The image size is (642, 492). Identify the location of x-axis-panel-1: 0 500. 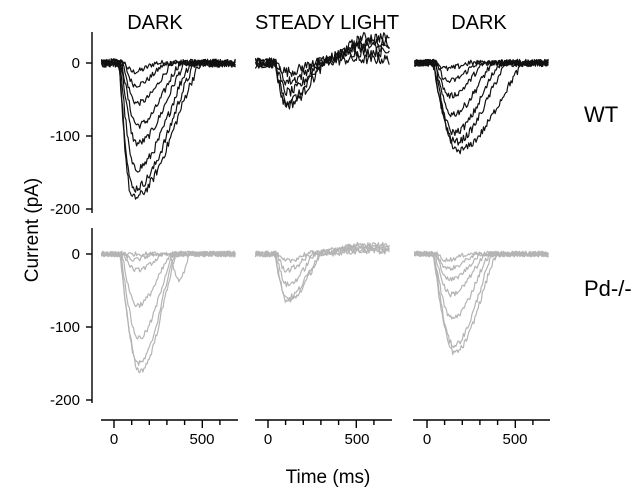
(169, 433).